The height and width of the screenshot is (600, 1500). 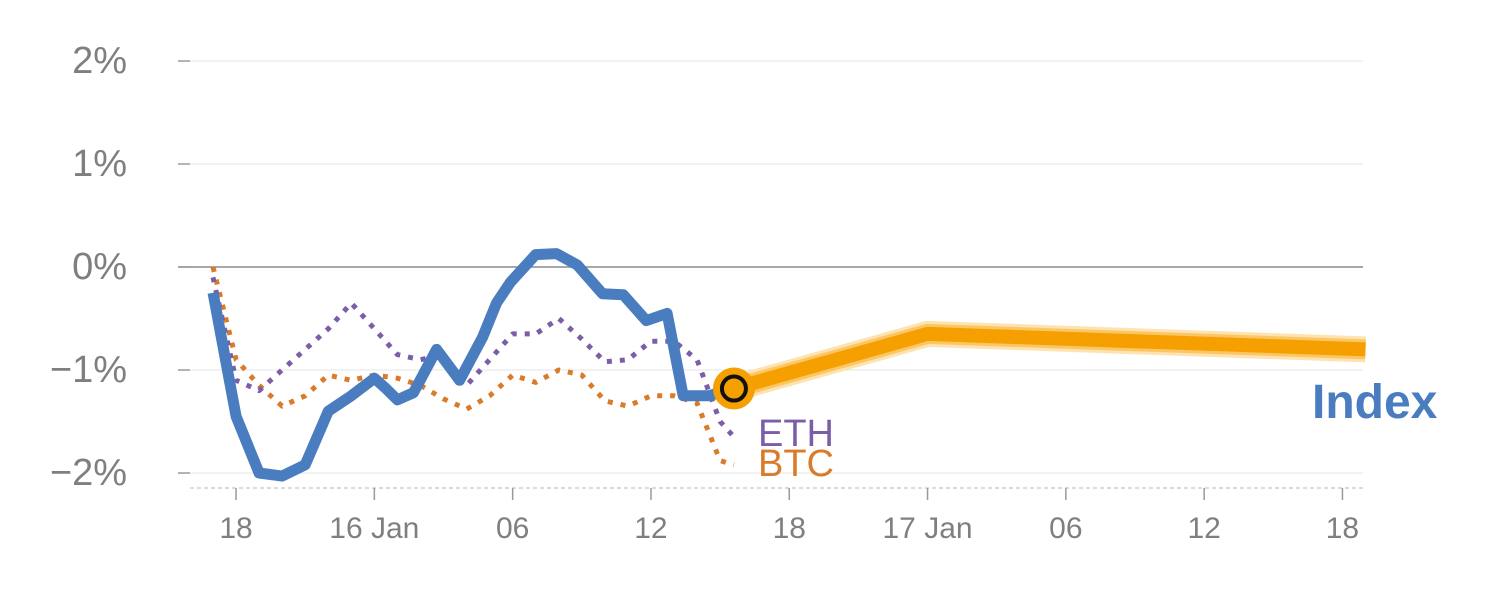 What do you see at coordinates (99, 267) in the screenshot?
I see `y-tick-label: 0%` at bounding box center [99, 267].